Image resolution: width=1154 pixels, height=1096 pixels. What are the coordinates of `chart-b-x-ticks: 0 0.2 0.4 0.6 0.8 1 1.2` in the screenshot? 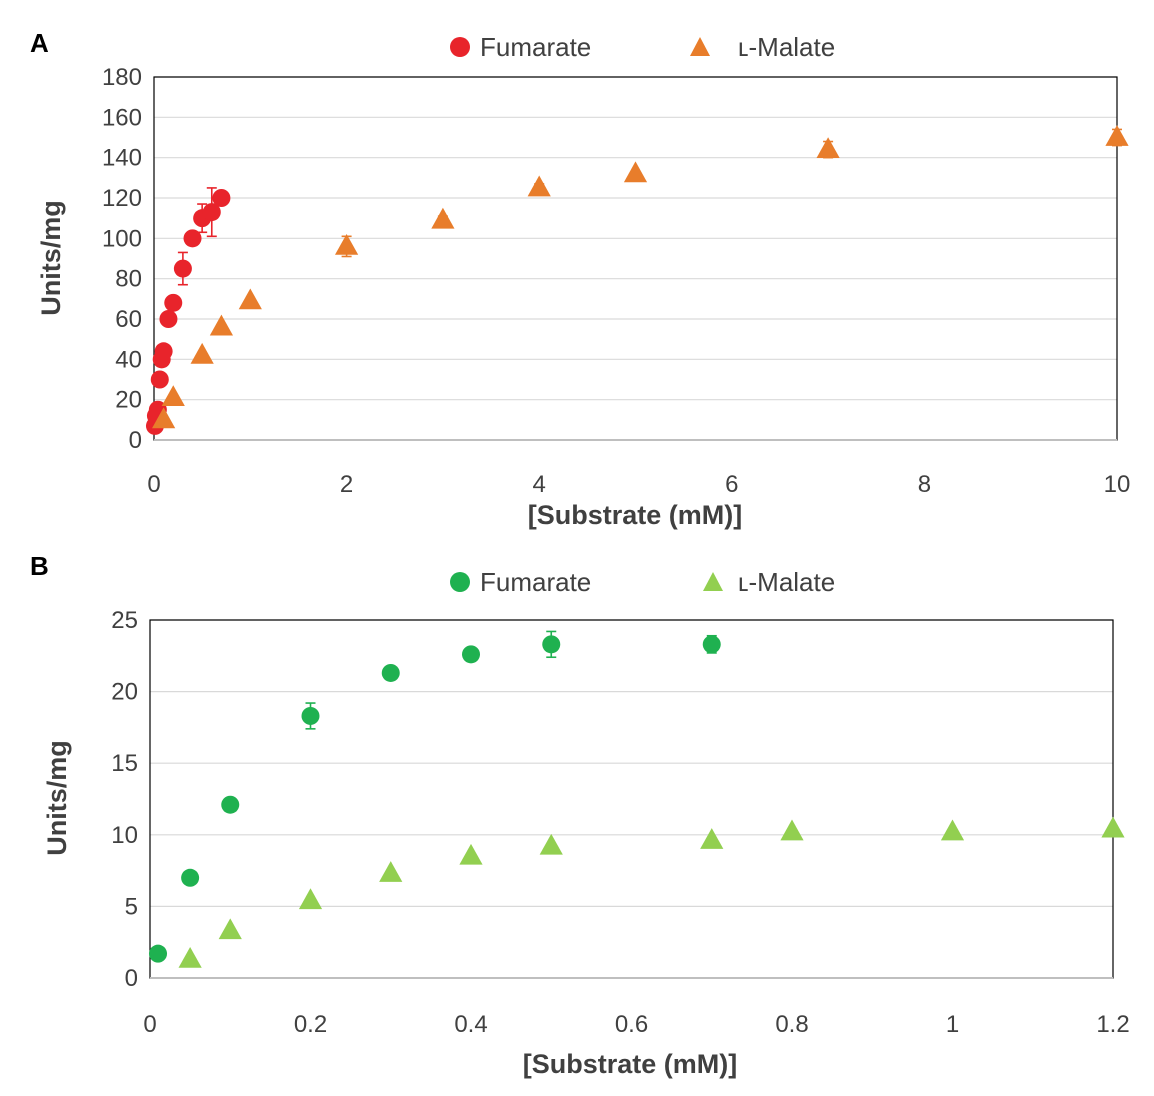 It's located at (636, 1024).